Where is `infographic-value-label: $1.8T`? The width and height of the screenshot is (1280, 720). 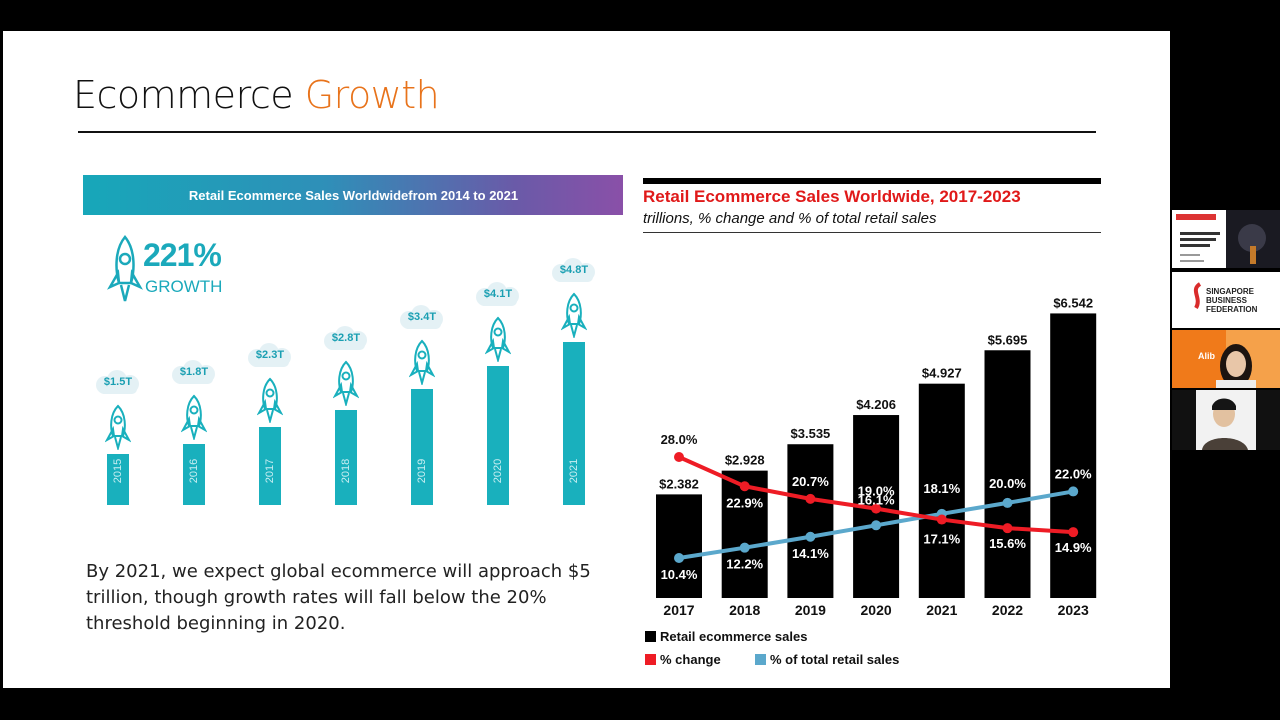
infographic-value-label: $1.8T is located at coordinates (194, 371).